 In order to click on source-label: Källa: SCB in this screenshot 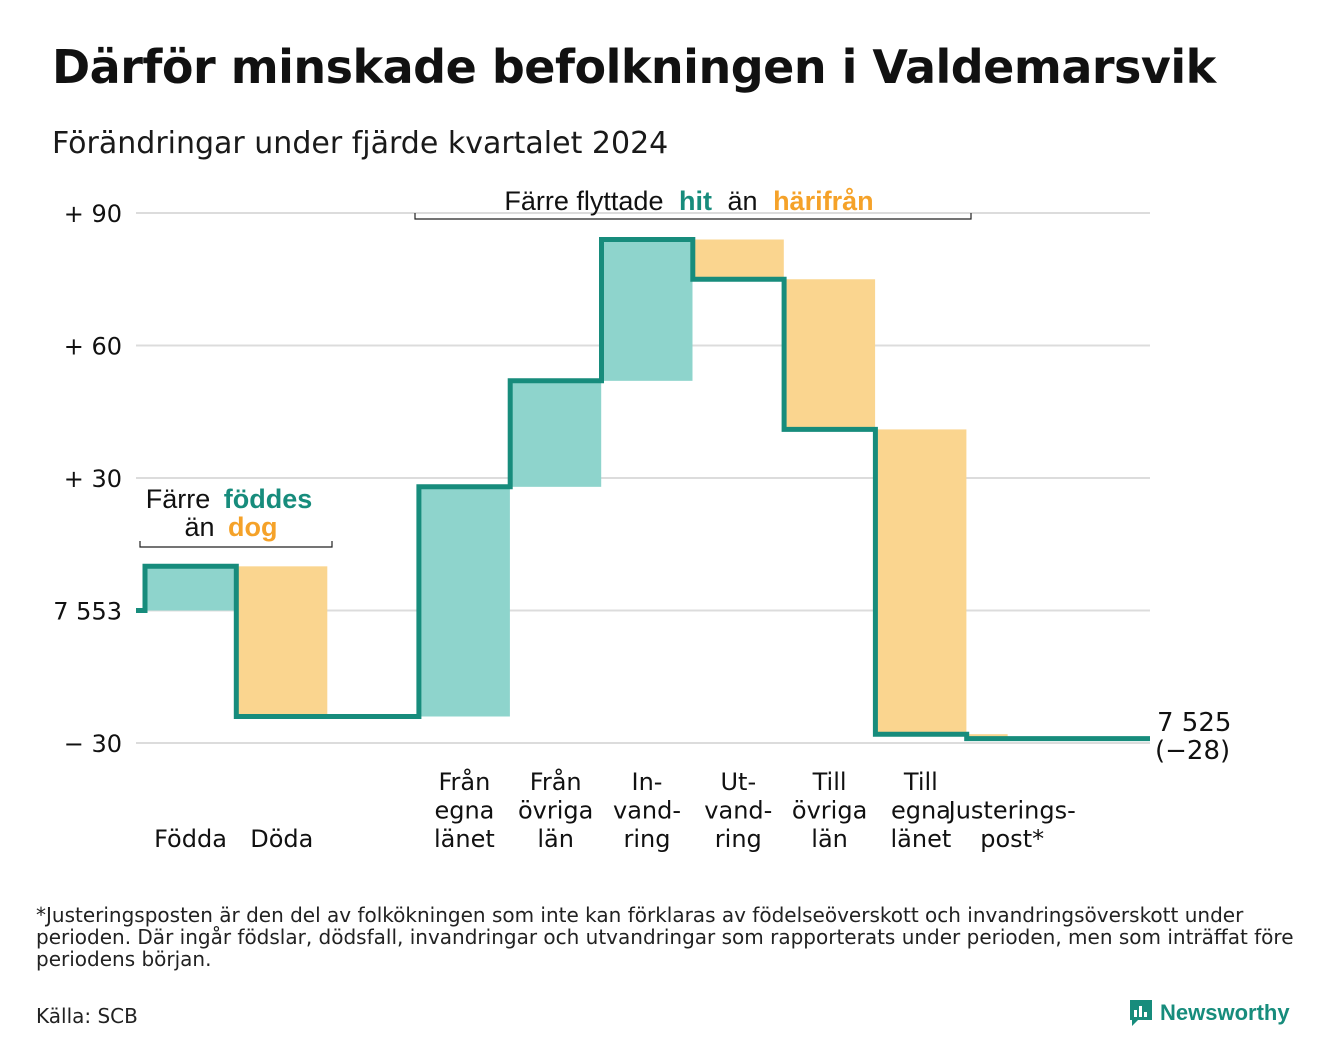, I will do `click(87, 1016)`.